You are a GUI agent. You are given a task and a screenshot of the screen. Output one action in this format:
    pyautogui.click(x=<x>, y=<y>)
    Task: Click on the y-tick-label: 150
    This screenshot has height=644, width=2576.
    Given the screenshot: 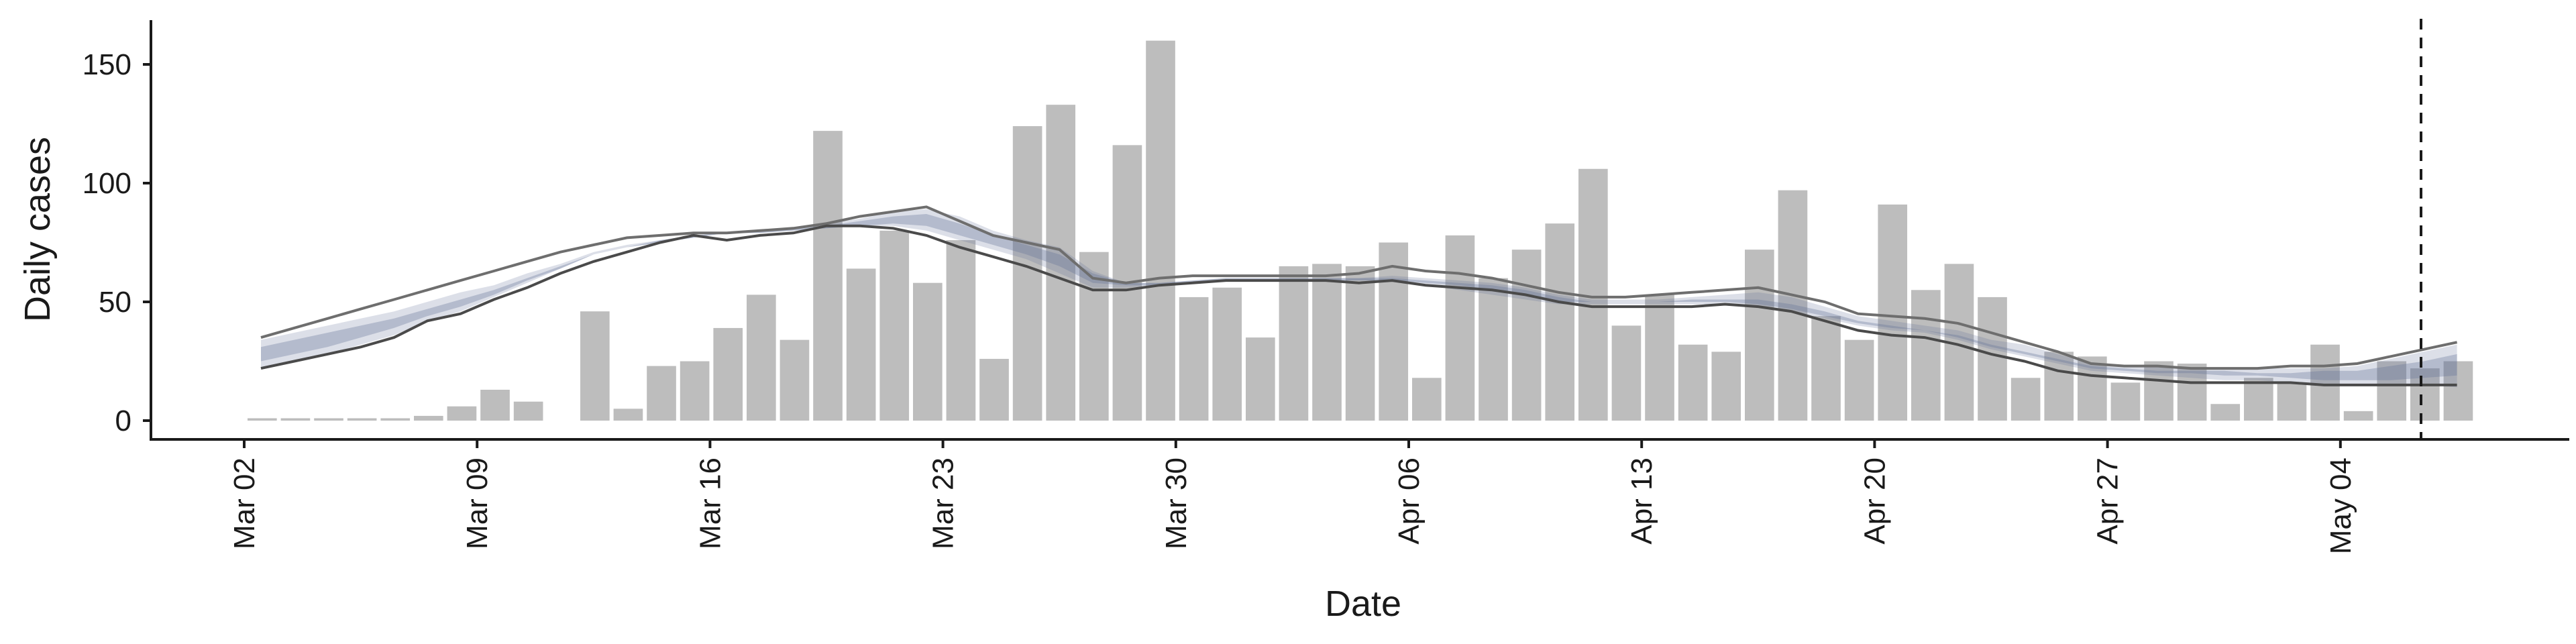 What is the action you would take?
    pyautogui.click(x=107, y=64)
    